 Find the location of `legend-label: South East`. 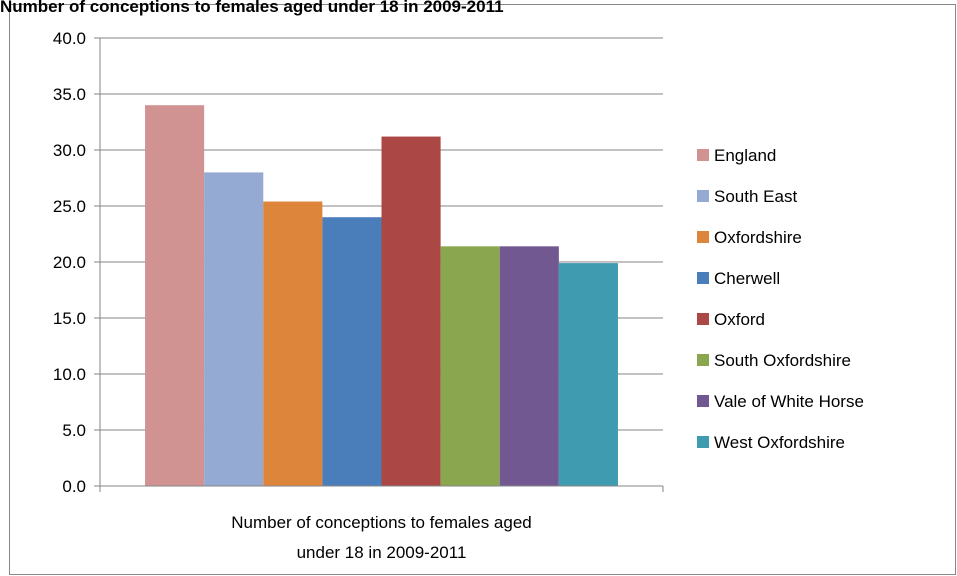

legend-label: South East is located at coordinates (755, 196).